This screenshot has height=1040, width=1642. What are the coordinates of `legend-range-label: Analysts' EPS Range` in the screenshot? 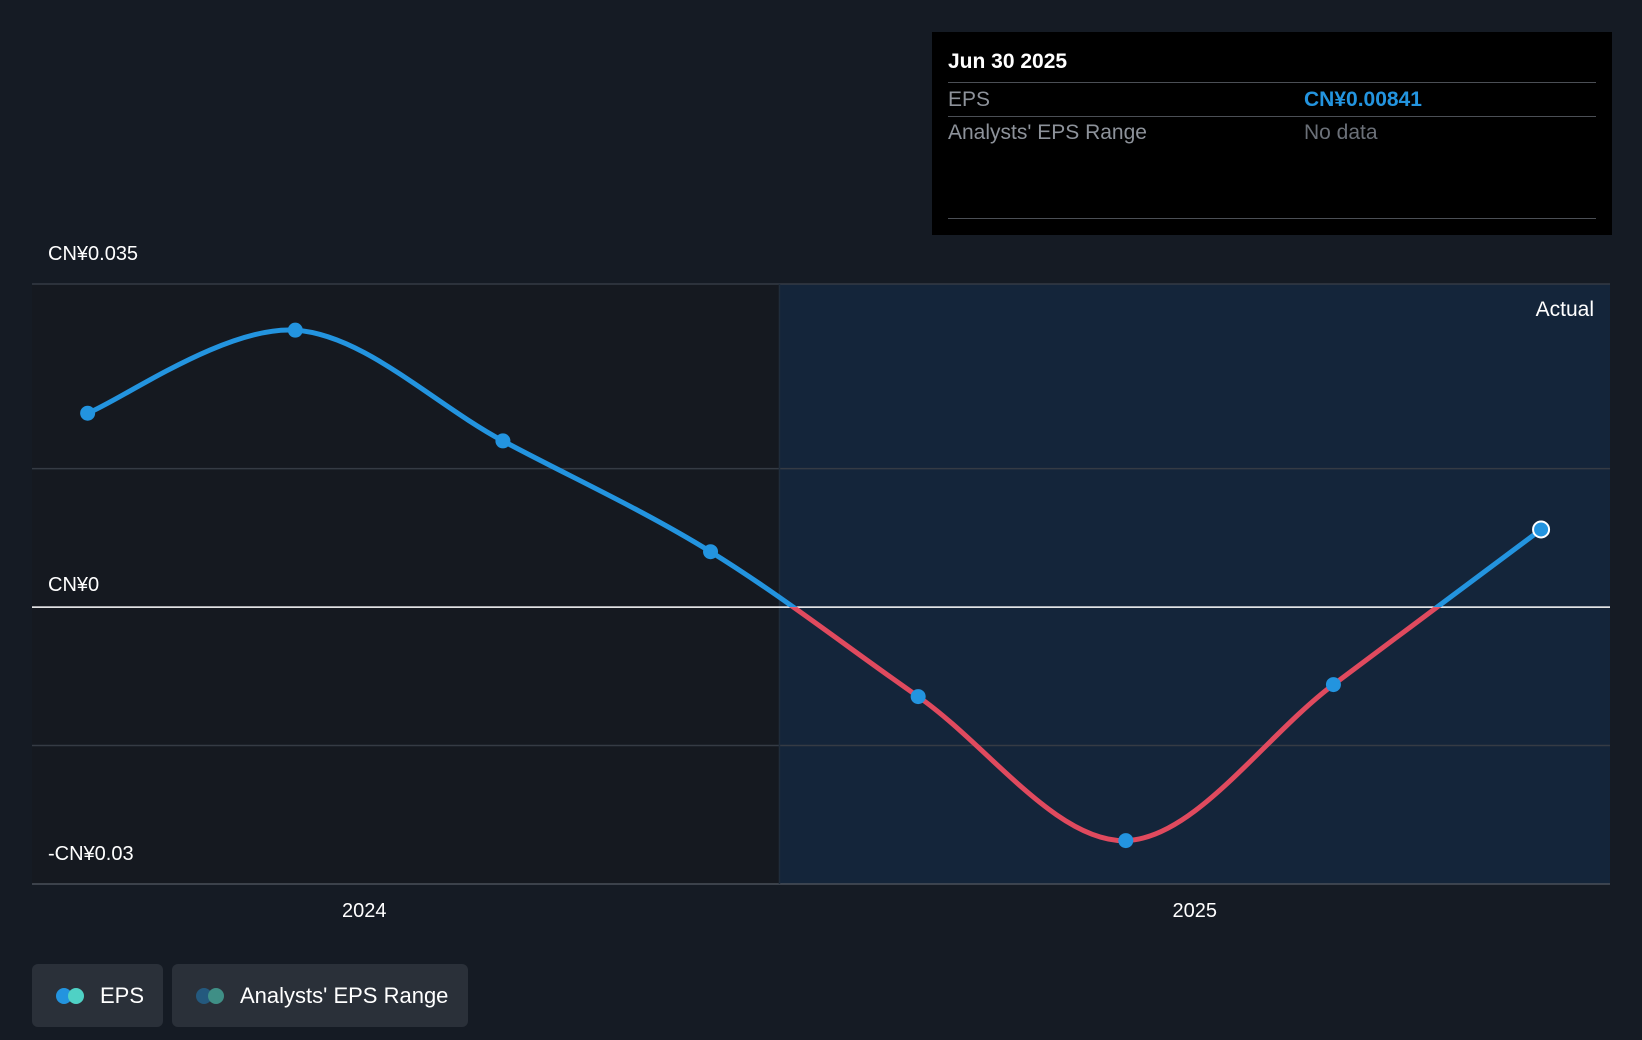 It's located at (344, 995).